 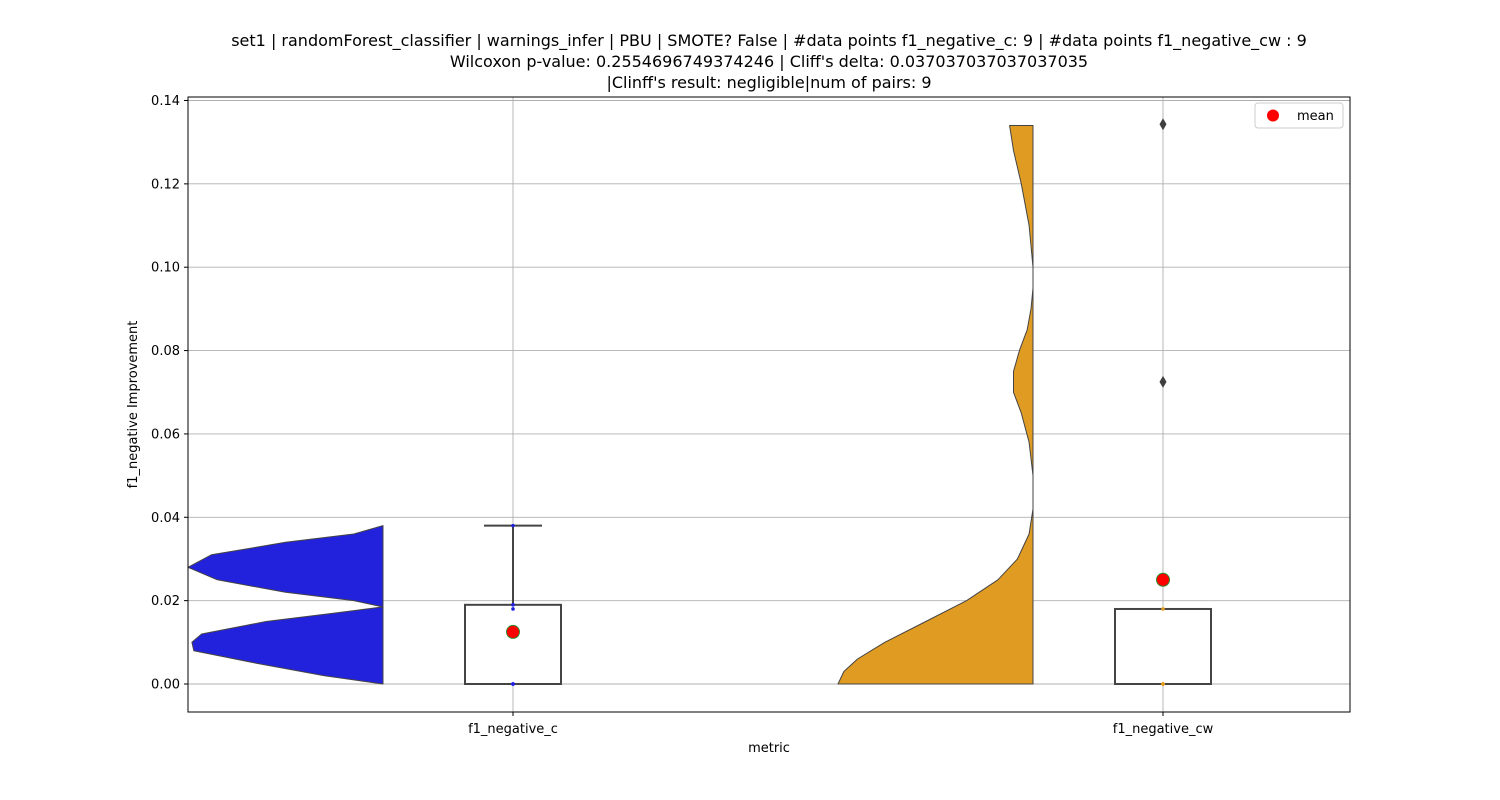 What do you see at coordinates (133, 405) in the screenshot?
I see `y-axis-label: f1_negative Improvement` at bounding box center [133, 405].